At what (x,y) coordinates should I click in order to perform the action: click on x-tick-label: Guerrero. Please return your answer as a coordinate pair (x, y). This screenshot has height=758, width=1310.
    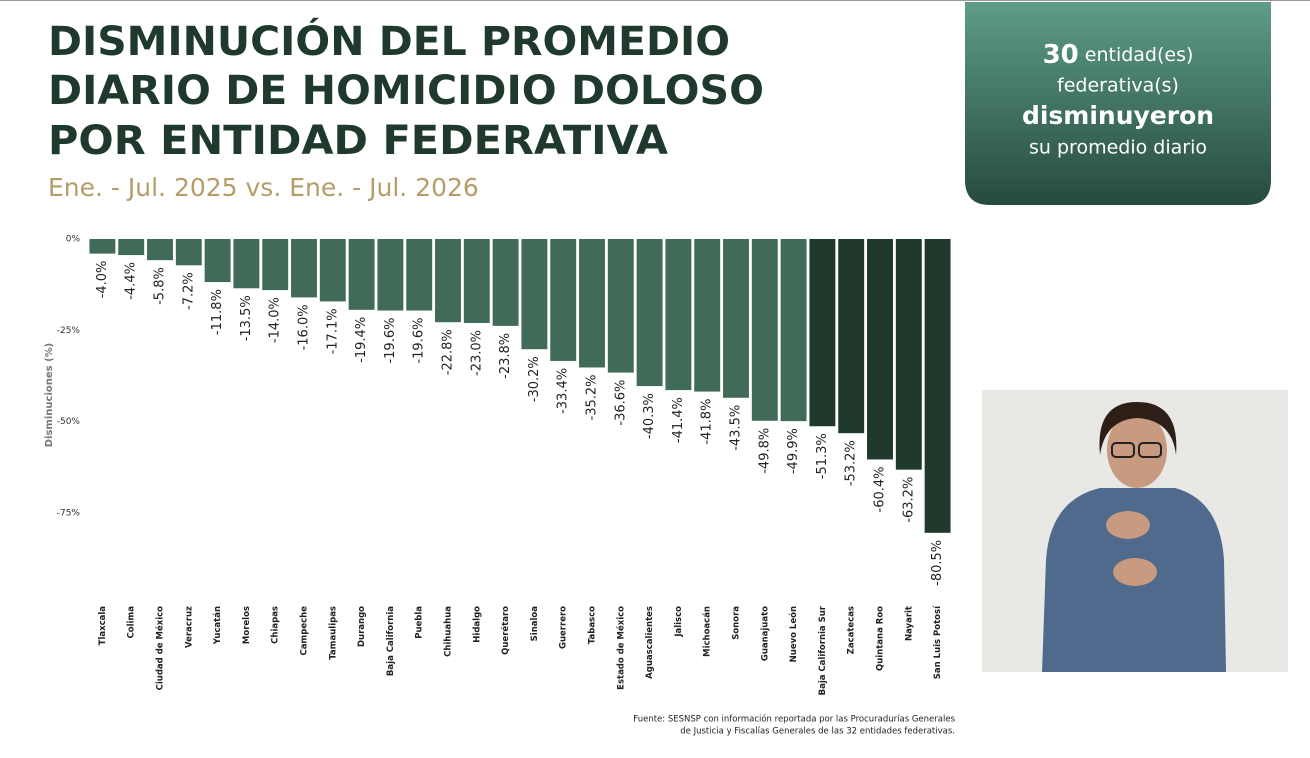
    Looking at the image, I should click on (564, 627).